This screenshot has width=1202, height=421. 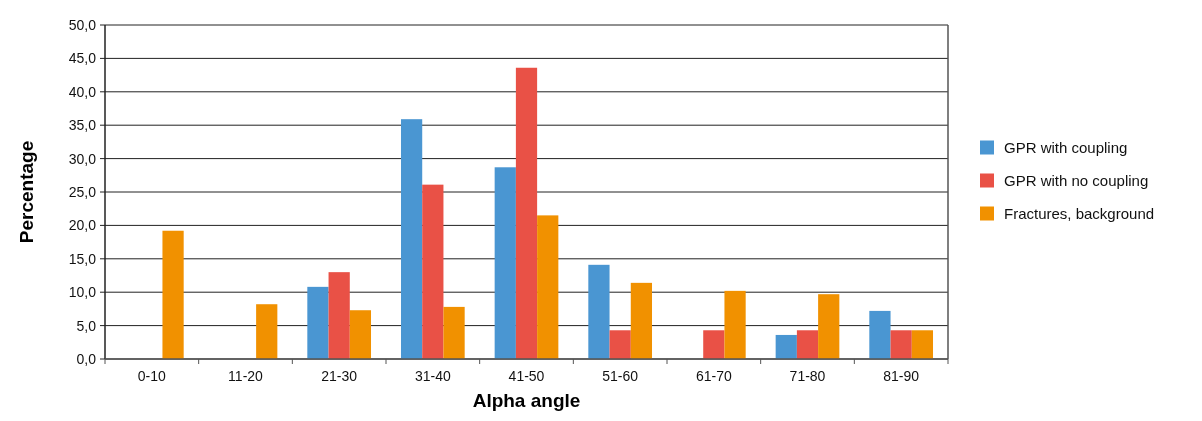 What do you see at coordinates (152, 376) in the screenshot?
I see `x-tick-label: 0-10` at bounding box center [152, 376].